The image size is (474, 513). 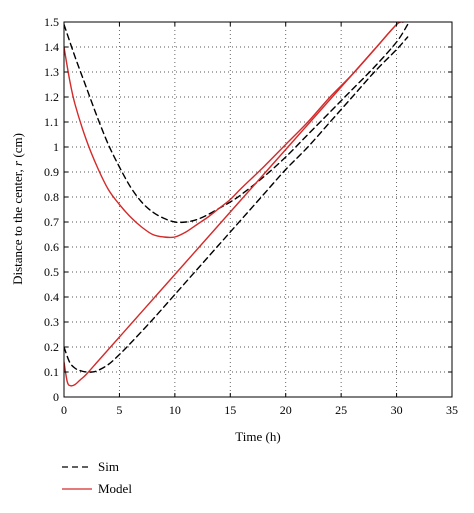 I want to click on y-tick-label: 1, so click(x=56, y=147).